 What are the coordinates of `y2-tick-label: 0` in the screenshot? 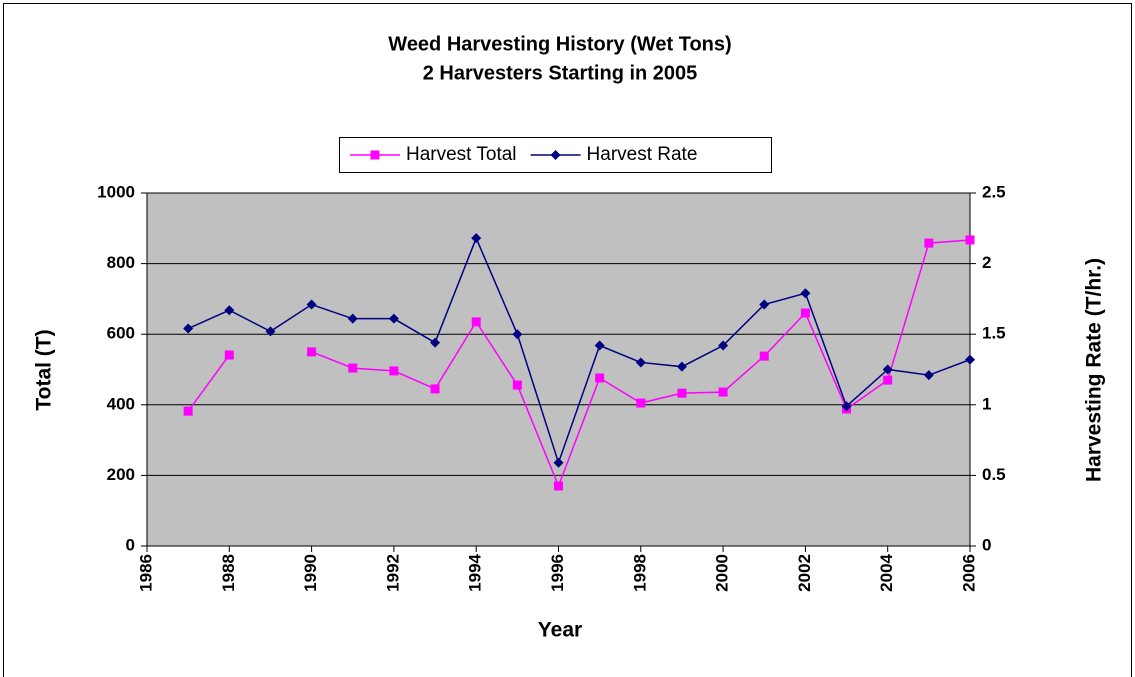 It's located at (986, 544).